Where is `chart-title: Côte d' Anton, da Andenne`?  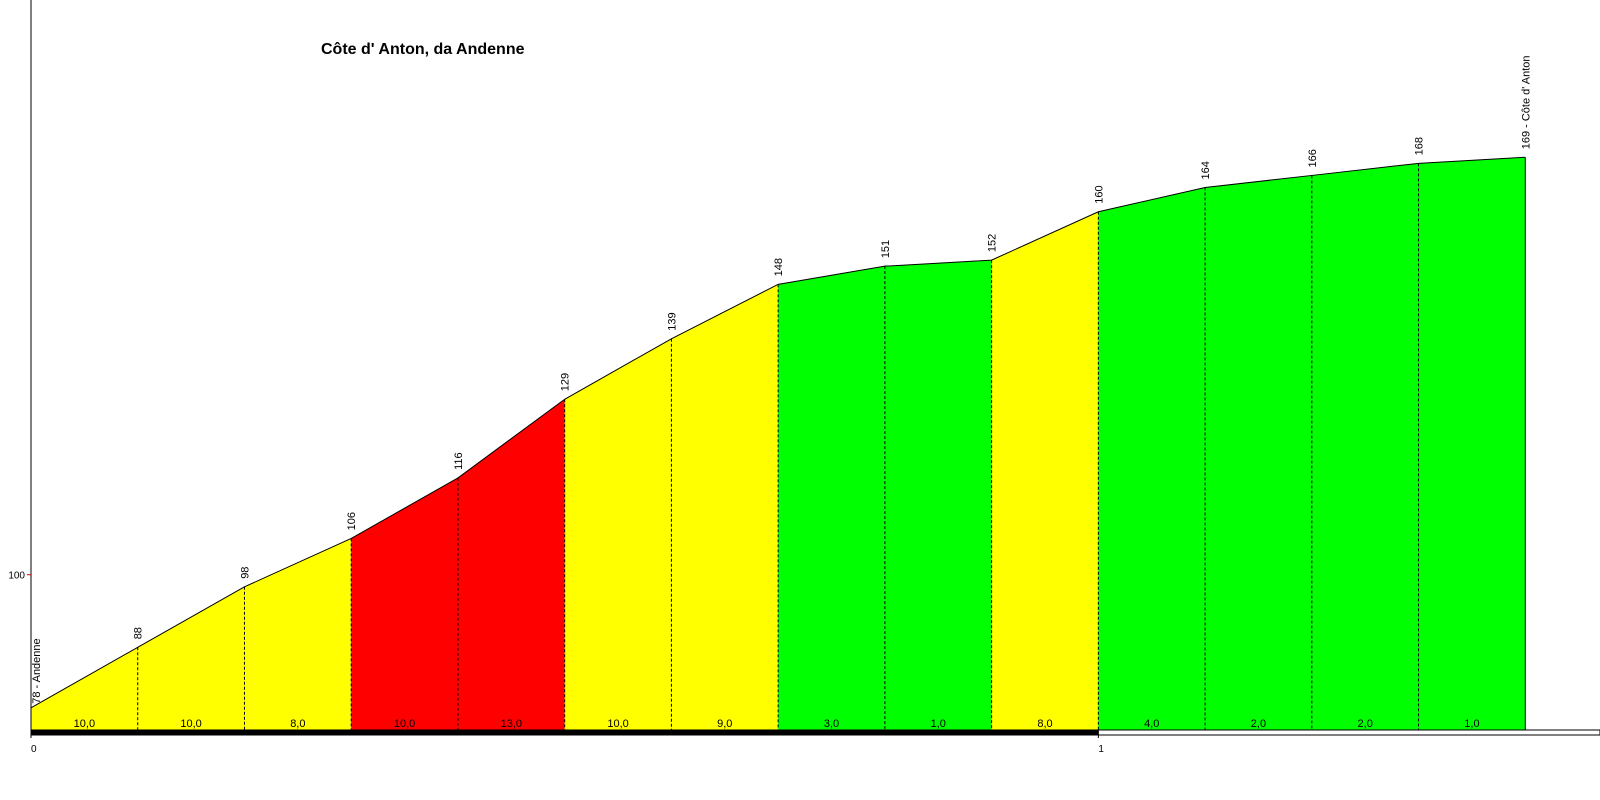
chart-title: Côte d' Anton, da Andenne is located at coordinates (423, 49).